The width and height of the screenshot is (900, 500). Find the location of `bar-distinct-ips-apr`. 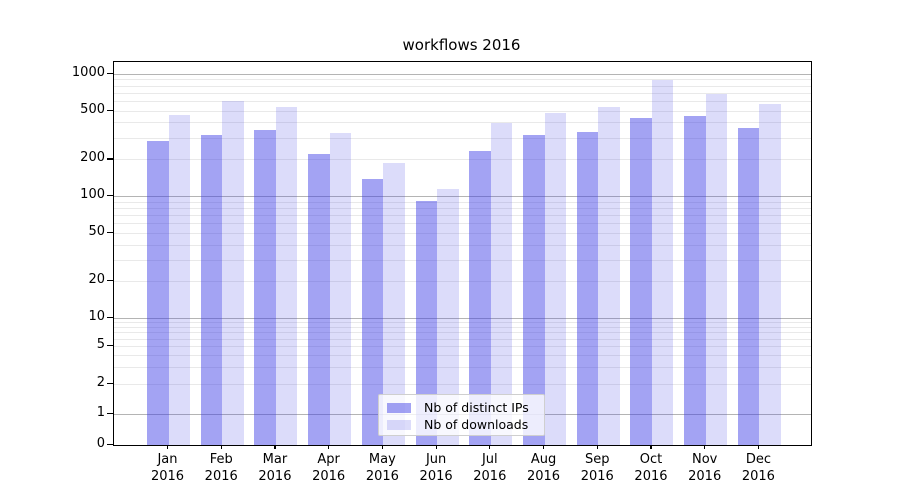

bar-distinct-ips-apr is located at coordinates (319, 299).